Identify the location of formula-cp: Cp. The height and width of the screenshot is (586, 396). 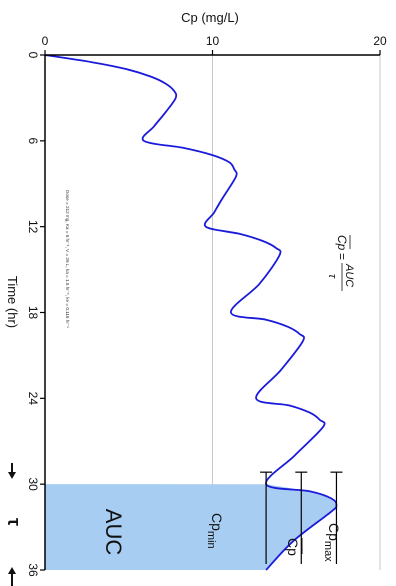
(342, 243).